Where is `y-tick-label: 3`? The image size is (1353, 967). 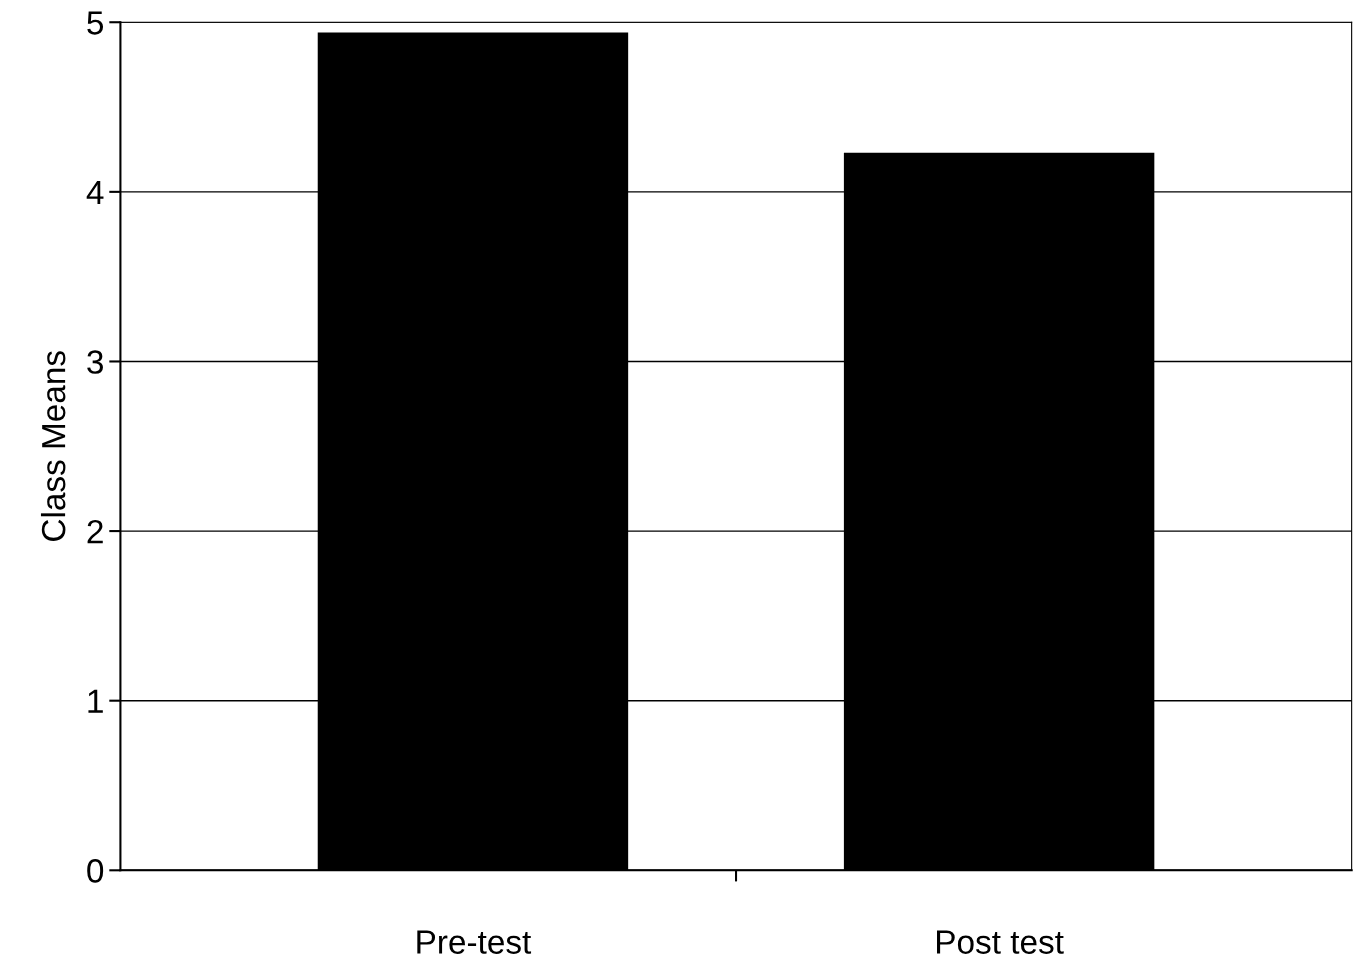
y-tick-label: 3 is located at coordinates (95, 362).